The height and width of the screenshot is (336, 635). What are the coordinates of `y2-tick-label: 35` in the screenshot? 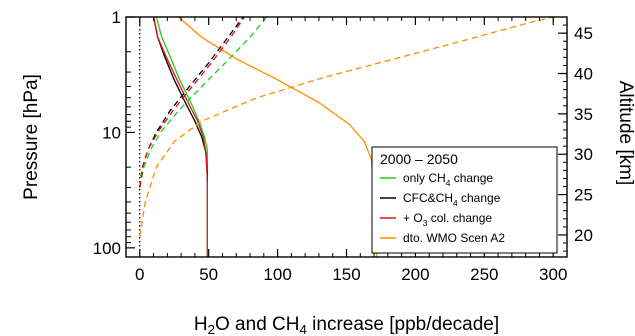 It's located at (583, 114).